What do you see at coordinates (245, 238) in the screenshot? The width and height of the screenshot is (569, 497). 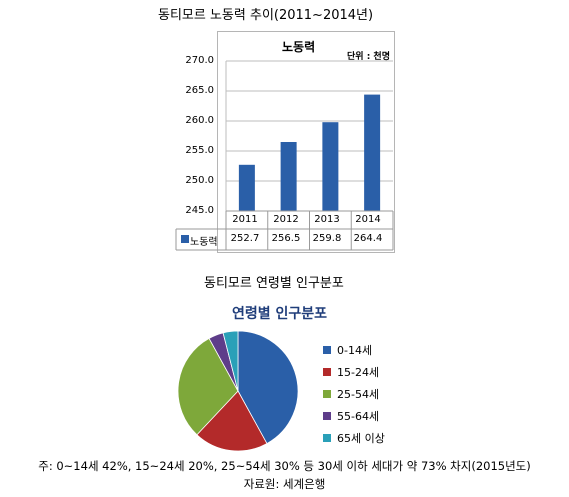 I see `data-table-value: 252.7` at bounding box center [245, 238].